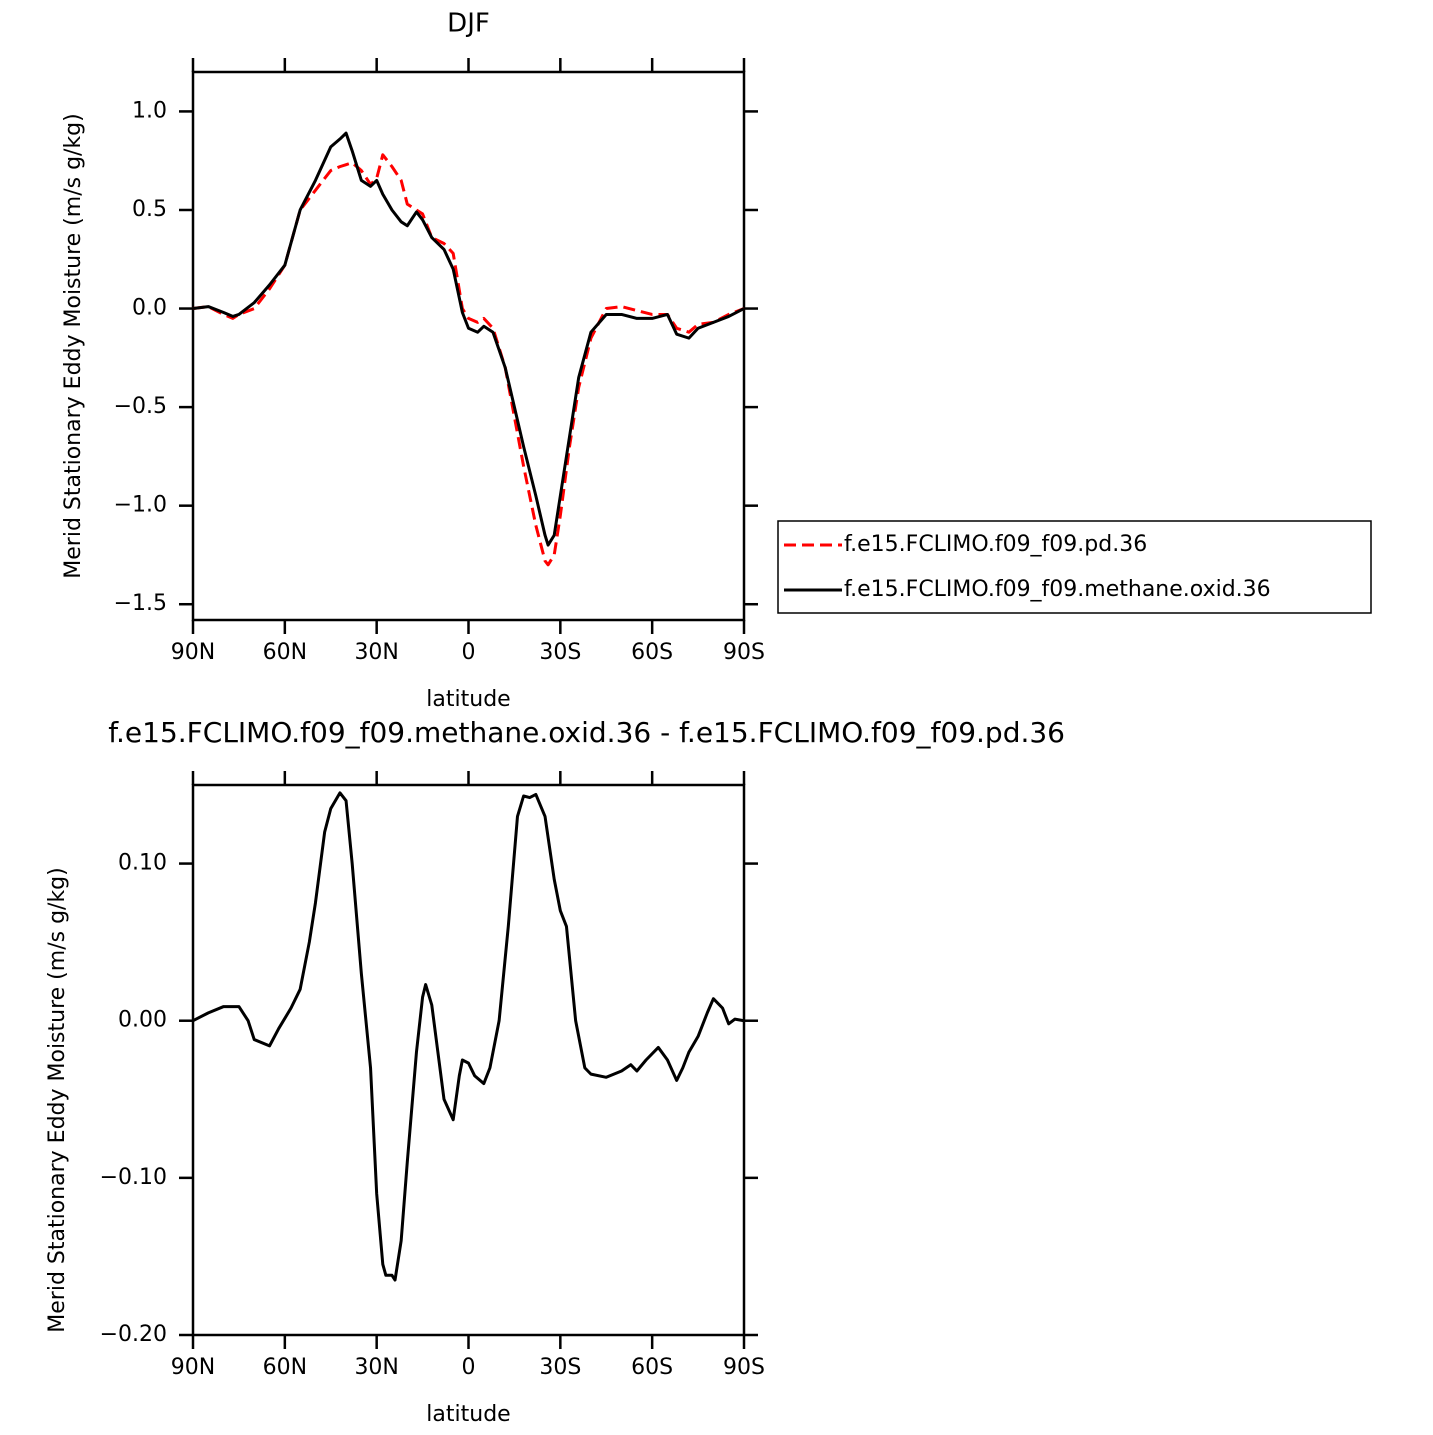  Describe the element at coordinates (149, 209) in the screenshot. I see `y-tick-label: 0.5` at that location.